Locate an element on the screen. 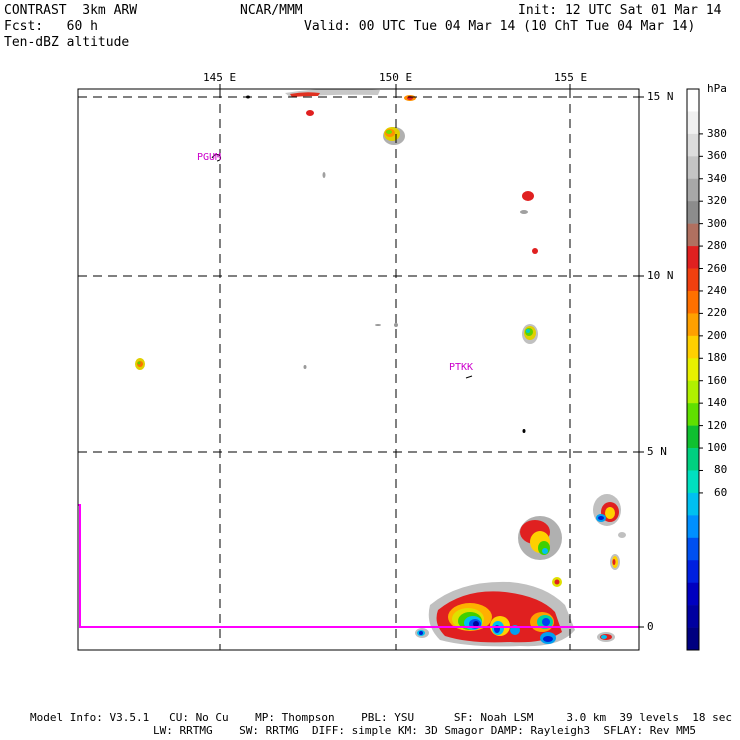  institution: NCAR/MMM is located at coordinates (271, 10).